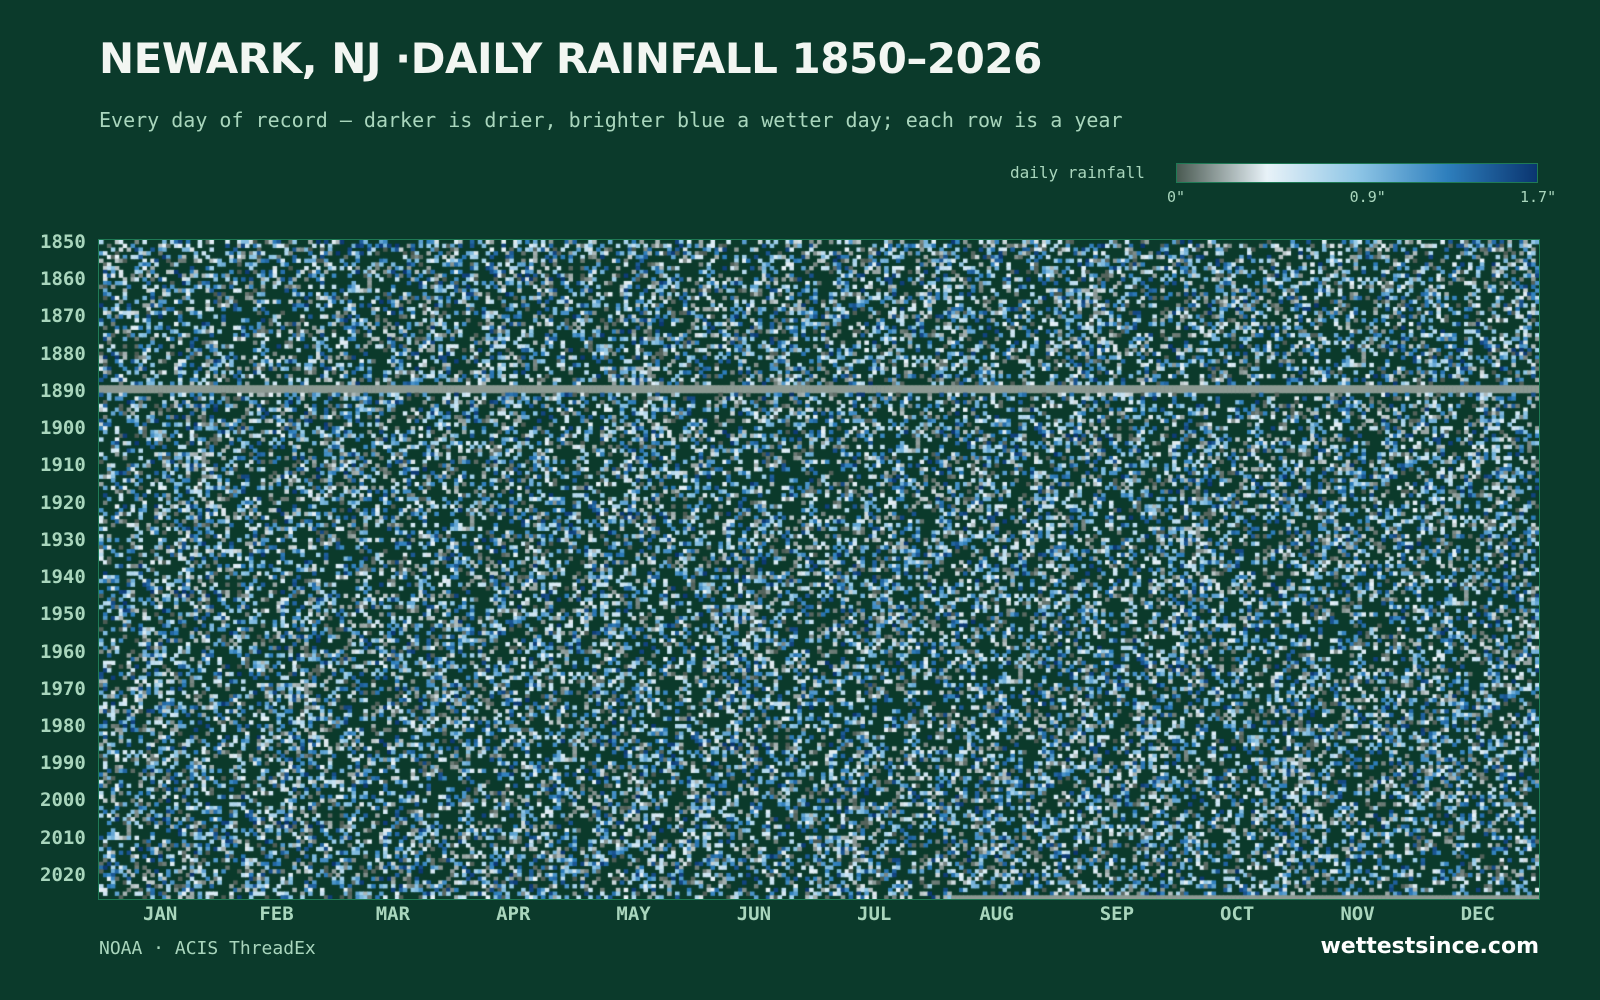  What do you see at coordinates (63, 502) in the screenshot?
I see `y-tick-label: 1920` at bounding box center [63, 502].